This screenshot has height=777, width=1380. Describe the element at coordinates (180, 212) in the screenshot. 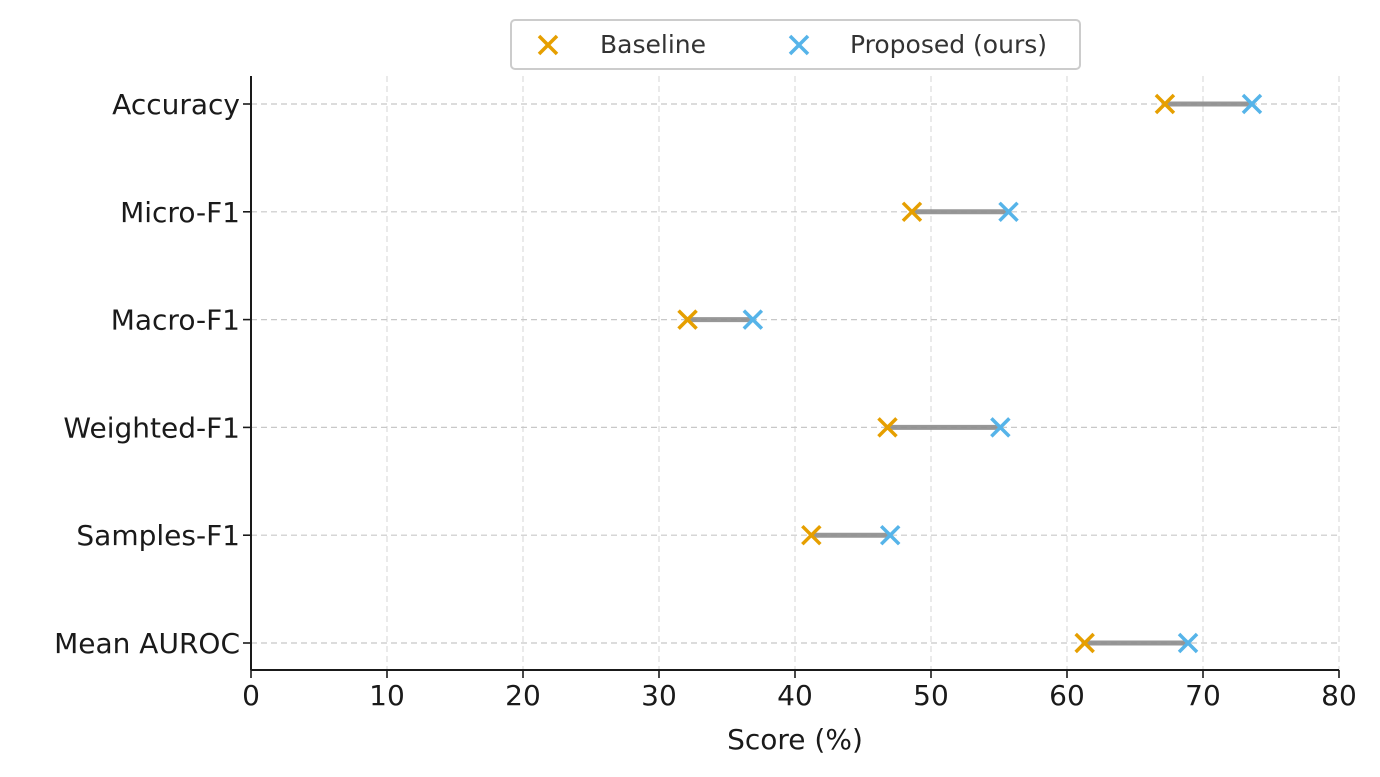

I see `y-tick-label: Micro-F1` at that location.